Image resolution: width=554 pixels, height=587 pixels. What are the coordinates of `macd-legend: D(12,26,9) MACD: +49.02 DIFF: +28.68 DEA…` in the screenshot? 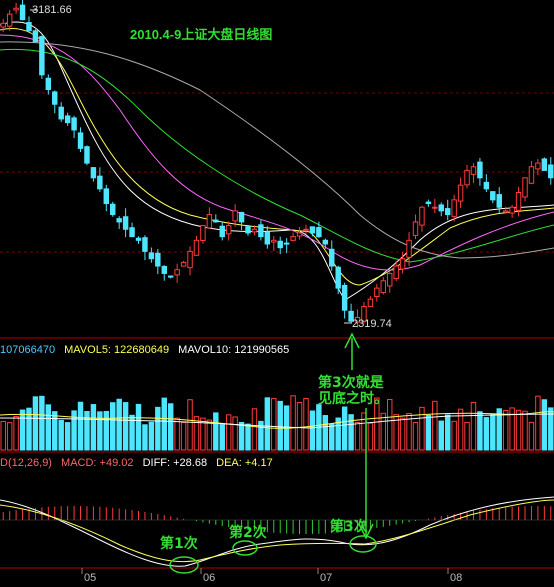 It's located at (139, 463).